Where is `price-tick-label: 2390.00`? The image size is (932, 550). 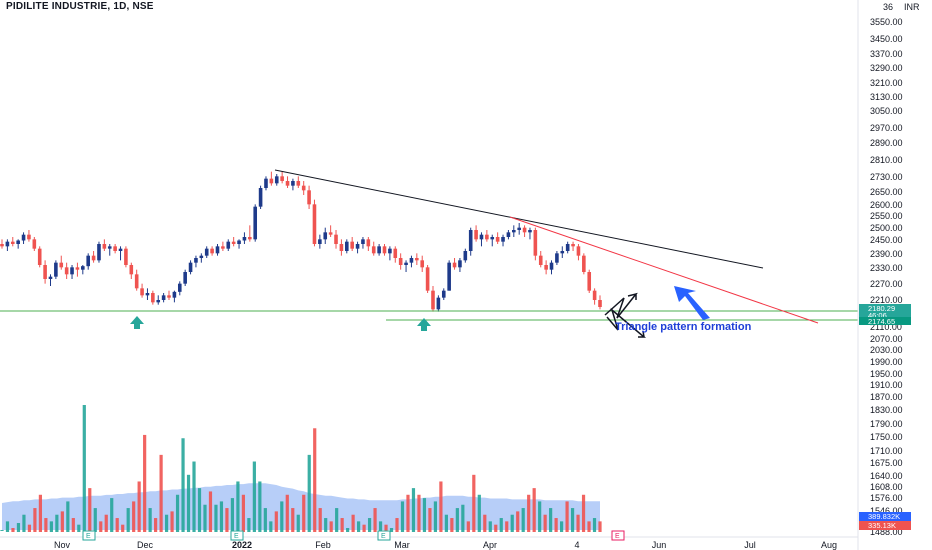
price-tick-label: 2390.00 is located at coordinates (886, 254).